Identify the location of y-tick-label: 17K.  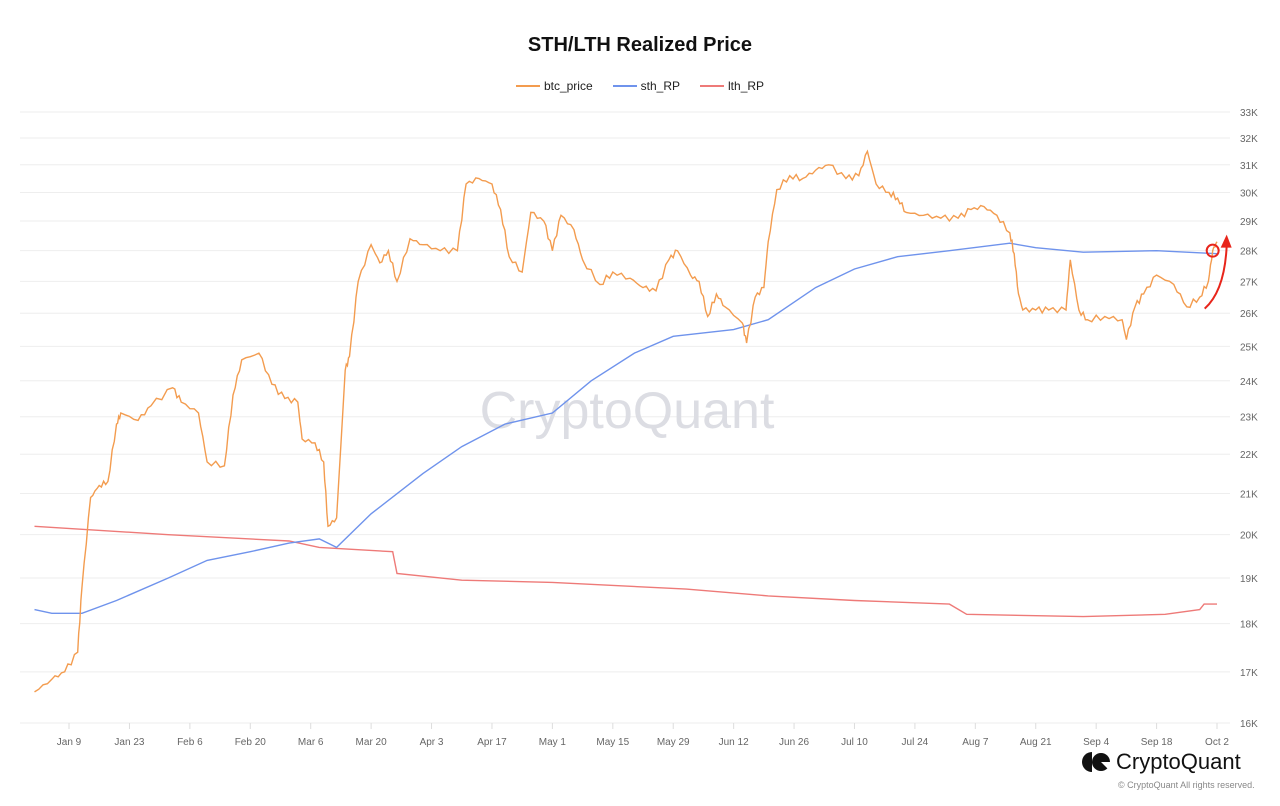
(1249, 673).